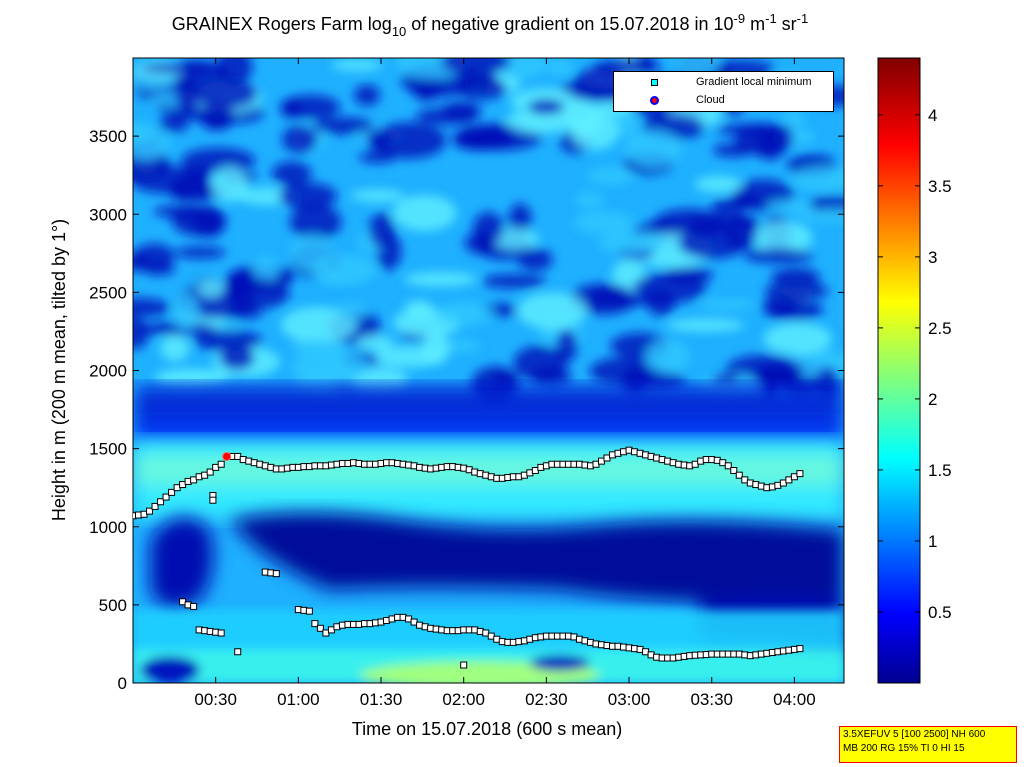  I want to click on y-tick-label: 3000, so click(108, 214).